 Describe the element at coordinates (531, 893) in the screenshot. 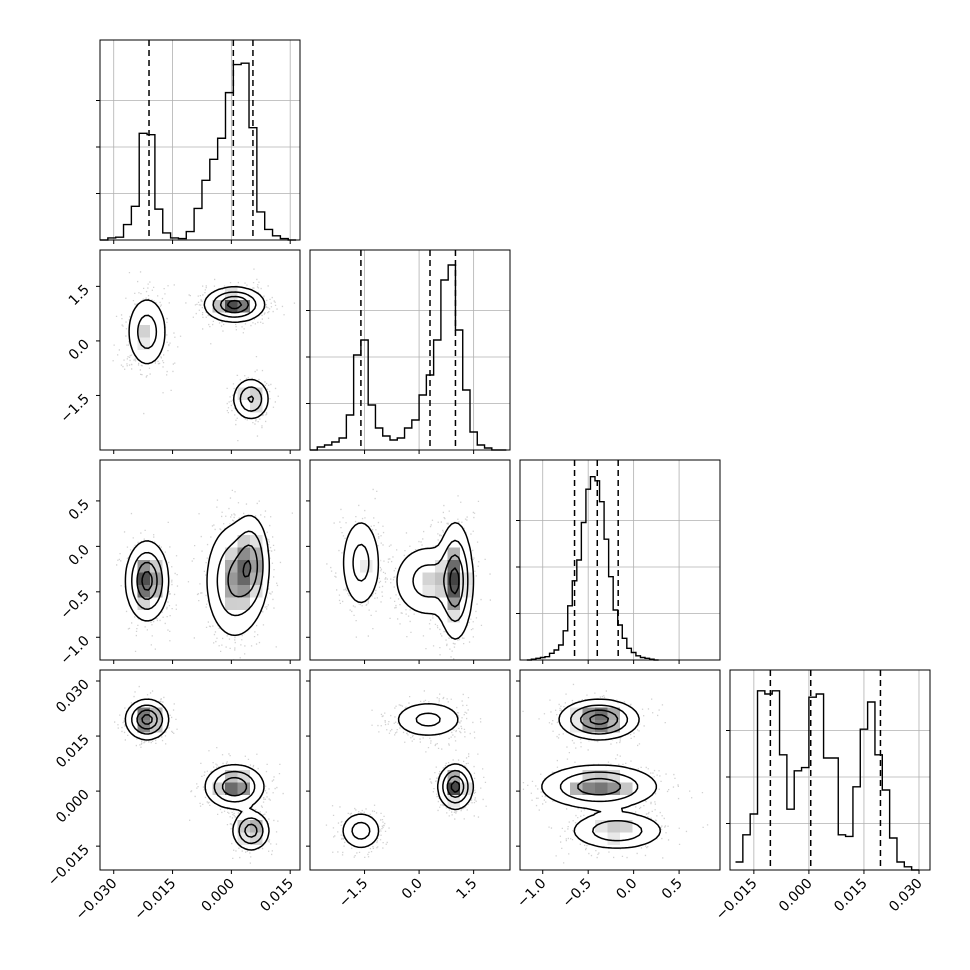

I see `x-tick-label: −1.0` at that location.